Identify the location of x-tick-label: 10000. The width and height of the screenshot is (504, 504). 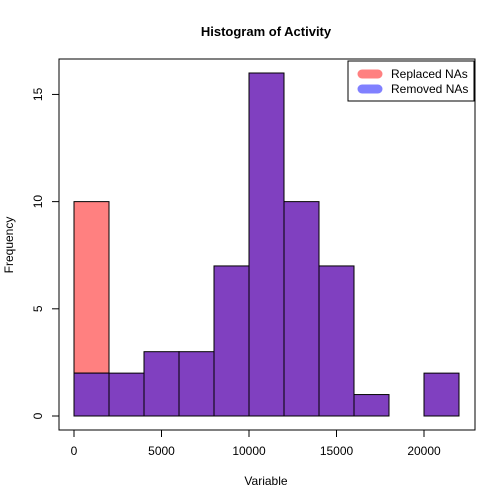
(249, 451).